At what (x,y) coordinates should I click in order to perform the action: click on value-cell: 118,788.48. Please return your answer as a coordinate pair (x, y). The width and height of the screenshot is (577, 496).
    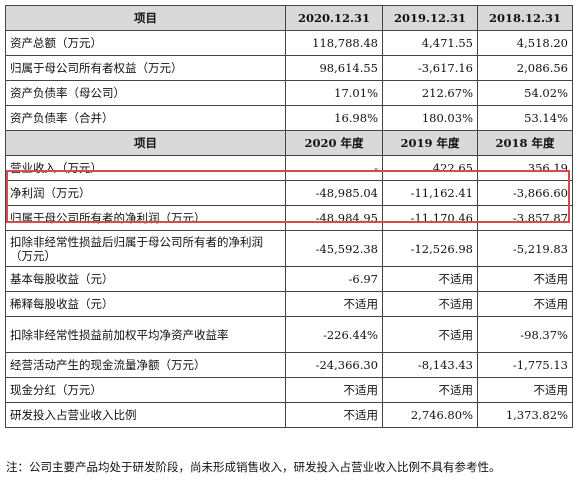
    Looking at the image, I should click on (334, 43).